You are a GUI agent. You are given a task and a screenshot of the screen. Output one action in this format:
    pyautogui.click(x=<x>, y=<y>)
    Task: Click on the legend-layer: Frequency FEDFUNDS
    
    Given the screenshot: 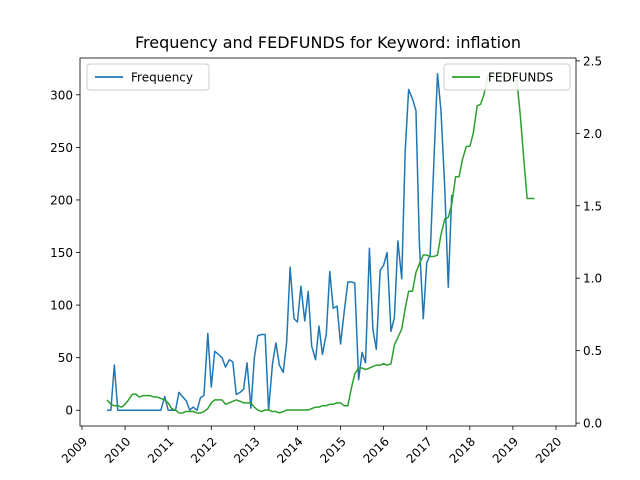 What is the action you would take?
    pyautogui.click(x=328, y=77)
    